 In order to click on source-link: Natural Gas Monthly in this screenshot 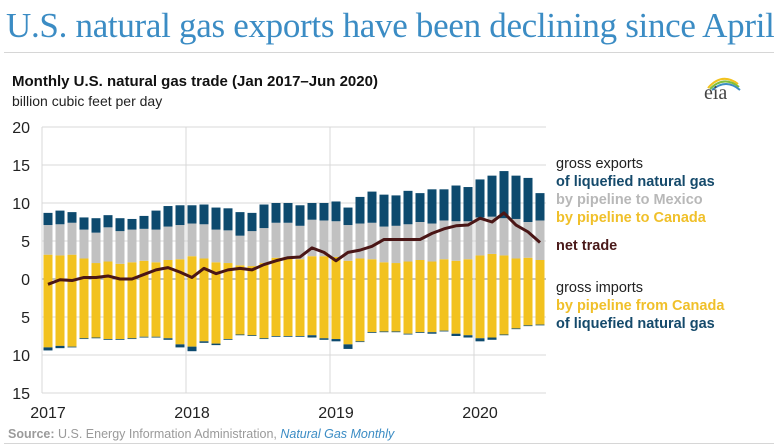, I will do `click(337, 434)`.